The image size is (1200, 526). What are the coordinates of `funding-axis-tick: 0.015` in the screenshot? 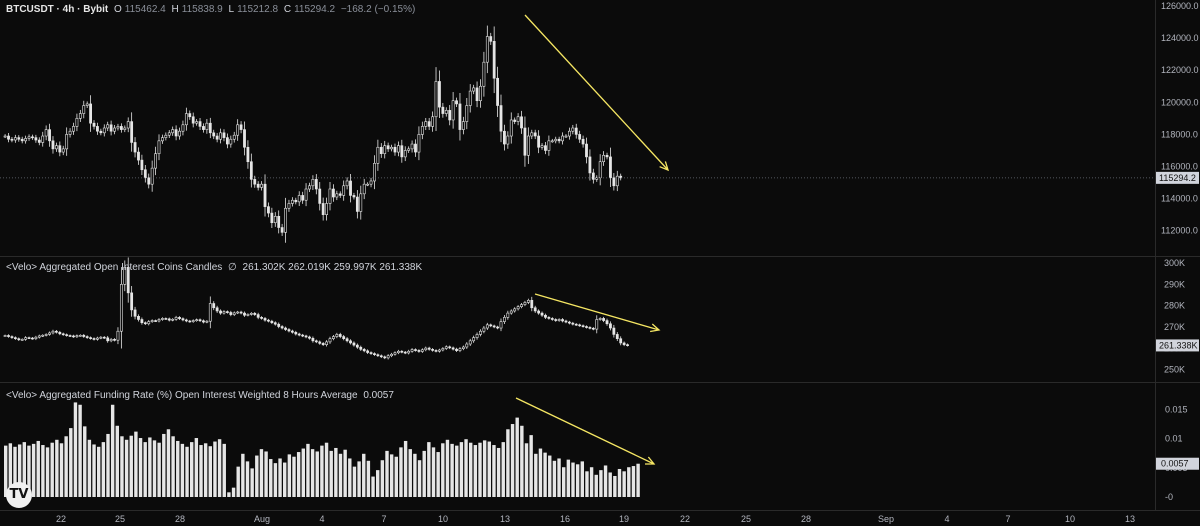 It's located at (1176, 409).